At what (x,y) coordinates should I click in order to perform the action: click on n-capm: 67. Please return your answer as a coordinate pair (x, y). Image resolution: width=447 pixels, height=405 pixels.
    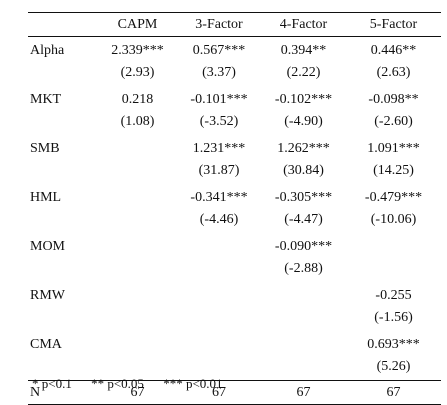
    Looking at the image, I should click on (137, 392).